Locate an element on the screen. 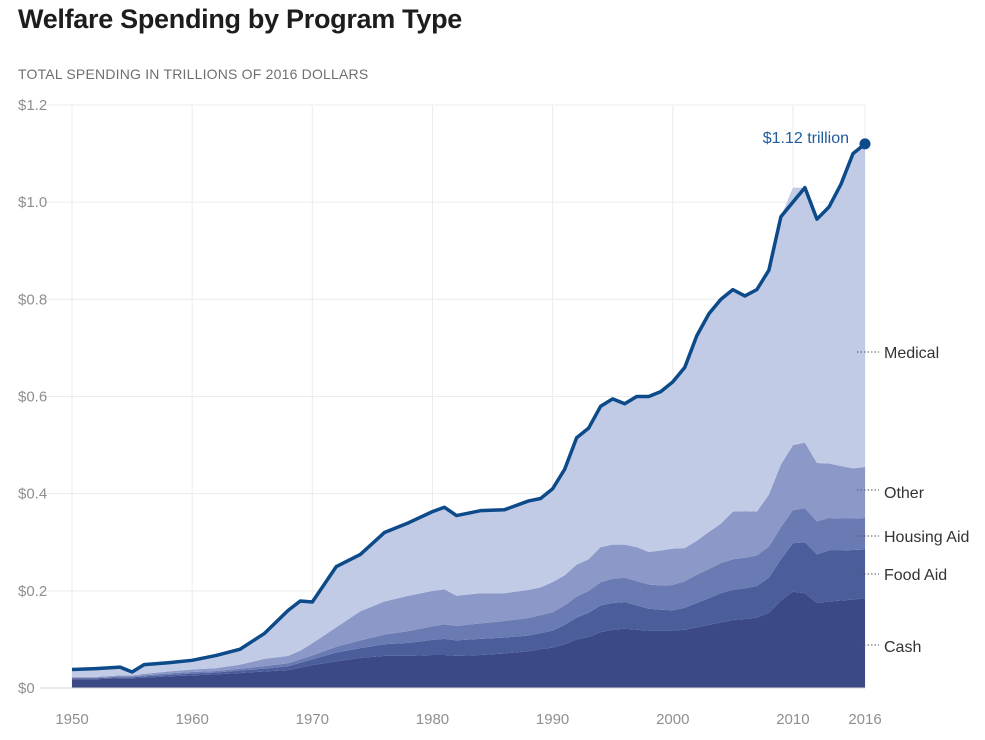 This screenshot has width=985, height=740. x-tick-label-4: 1990 is located at coordinates (552, 719).